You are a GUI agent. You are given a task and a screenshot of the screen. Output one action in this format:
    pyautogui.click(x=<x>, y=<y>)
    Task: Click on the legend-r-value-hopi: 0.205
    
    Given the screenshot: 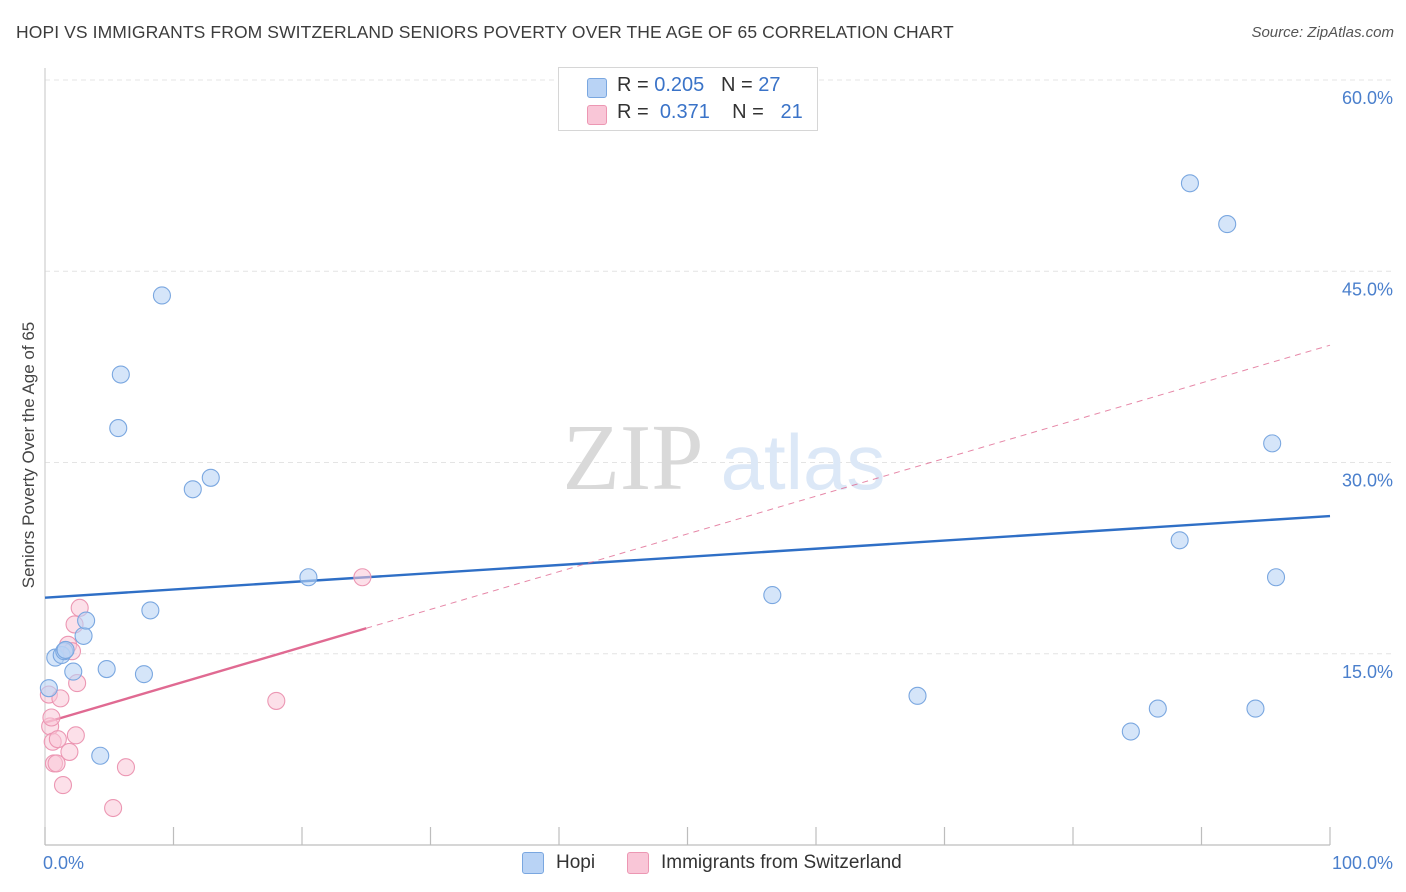 What is the action you would take?
    pyautogui.click(x=679, y=85)
    